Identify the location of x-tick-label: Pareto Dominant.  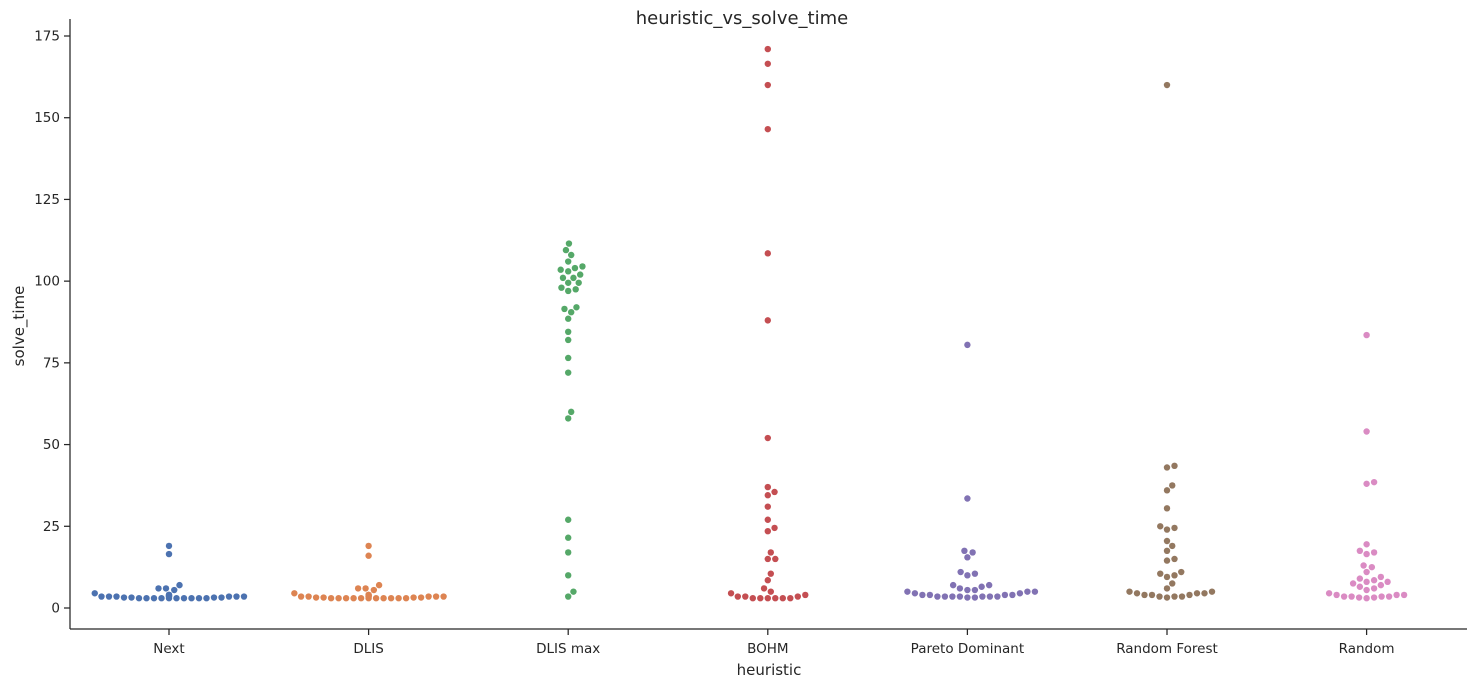
(967, 649).